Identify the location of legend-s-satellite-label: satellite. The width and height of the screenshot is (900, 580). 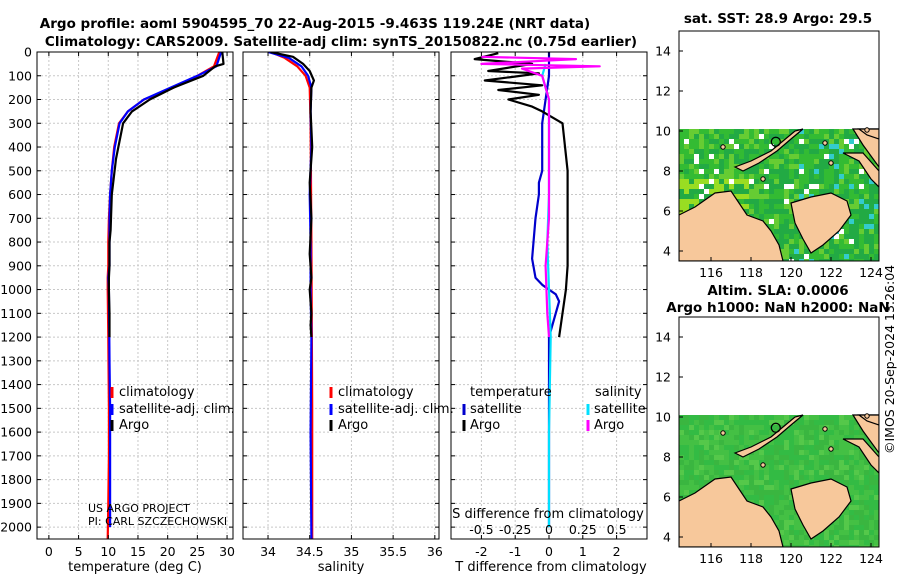
(620, 409).